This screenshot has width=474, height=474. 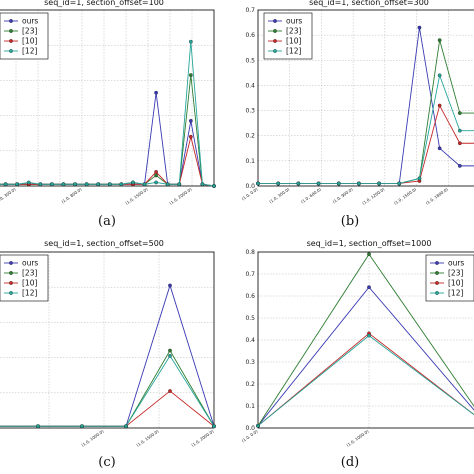 What do you see at coordinates (104, 3) in the screenshot?
I see `chart-title: seq_id=1, section_offset=100` at bounding box center [104, 3].